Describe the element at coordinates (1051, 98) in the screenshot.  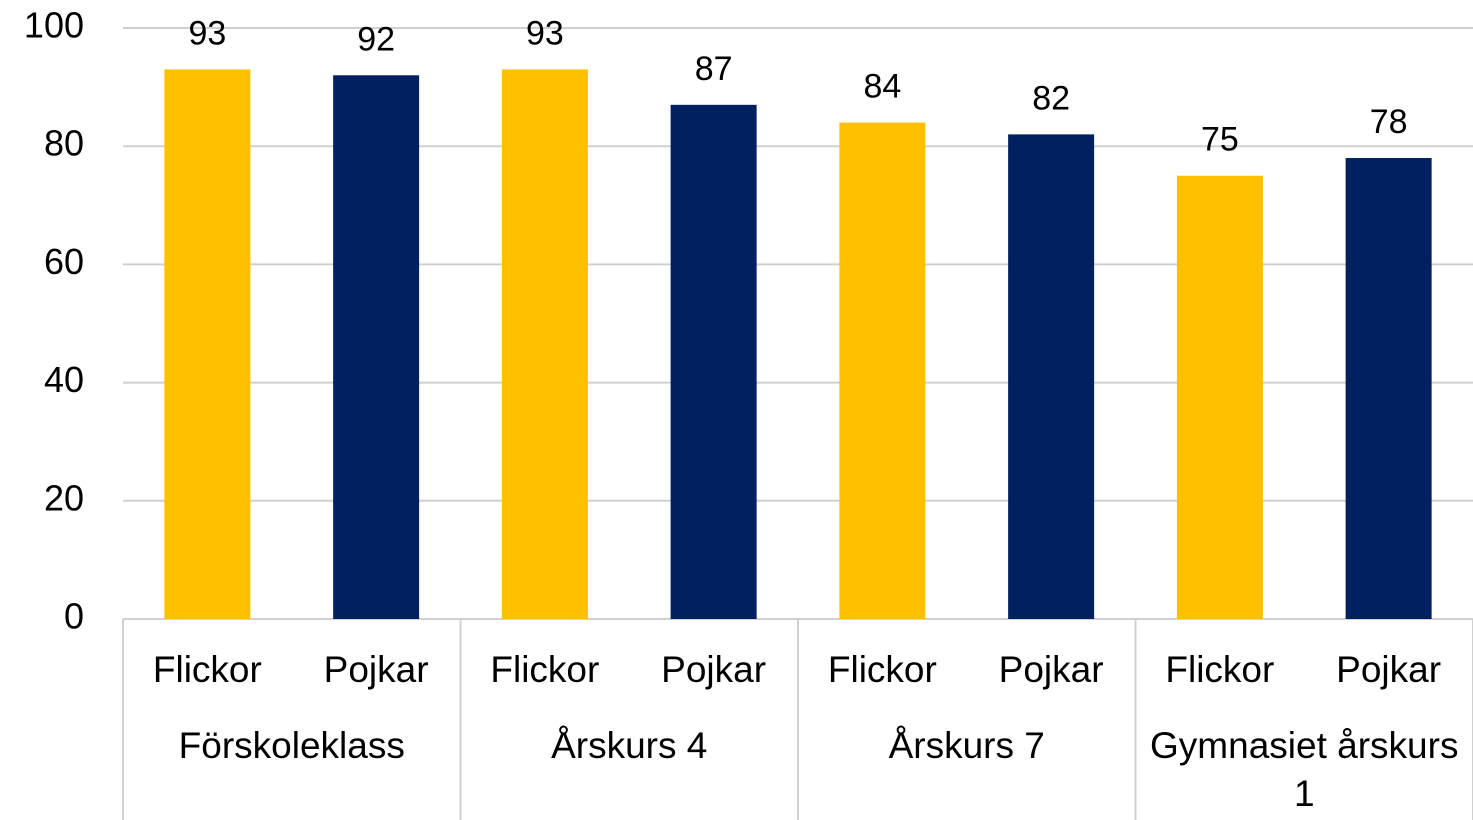
I see `value-label: 82` at that location.